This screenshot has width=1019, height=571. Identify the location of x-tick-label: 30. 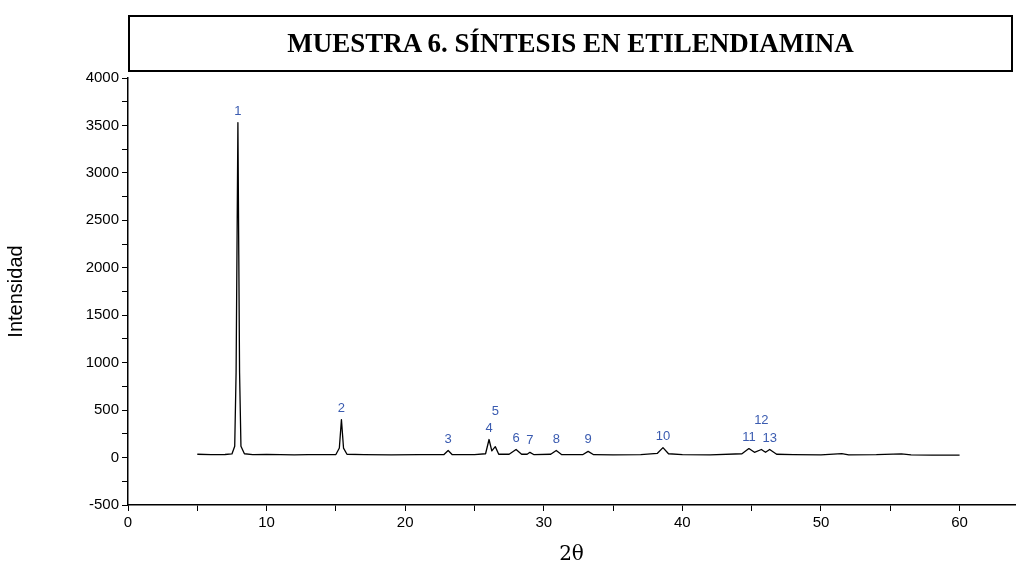
(544, 522).